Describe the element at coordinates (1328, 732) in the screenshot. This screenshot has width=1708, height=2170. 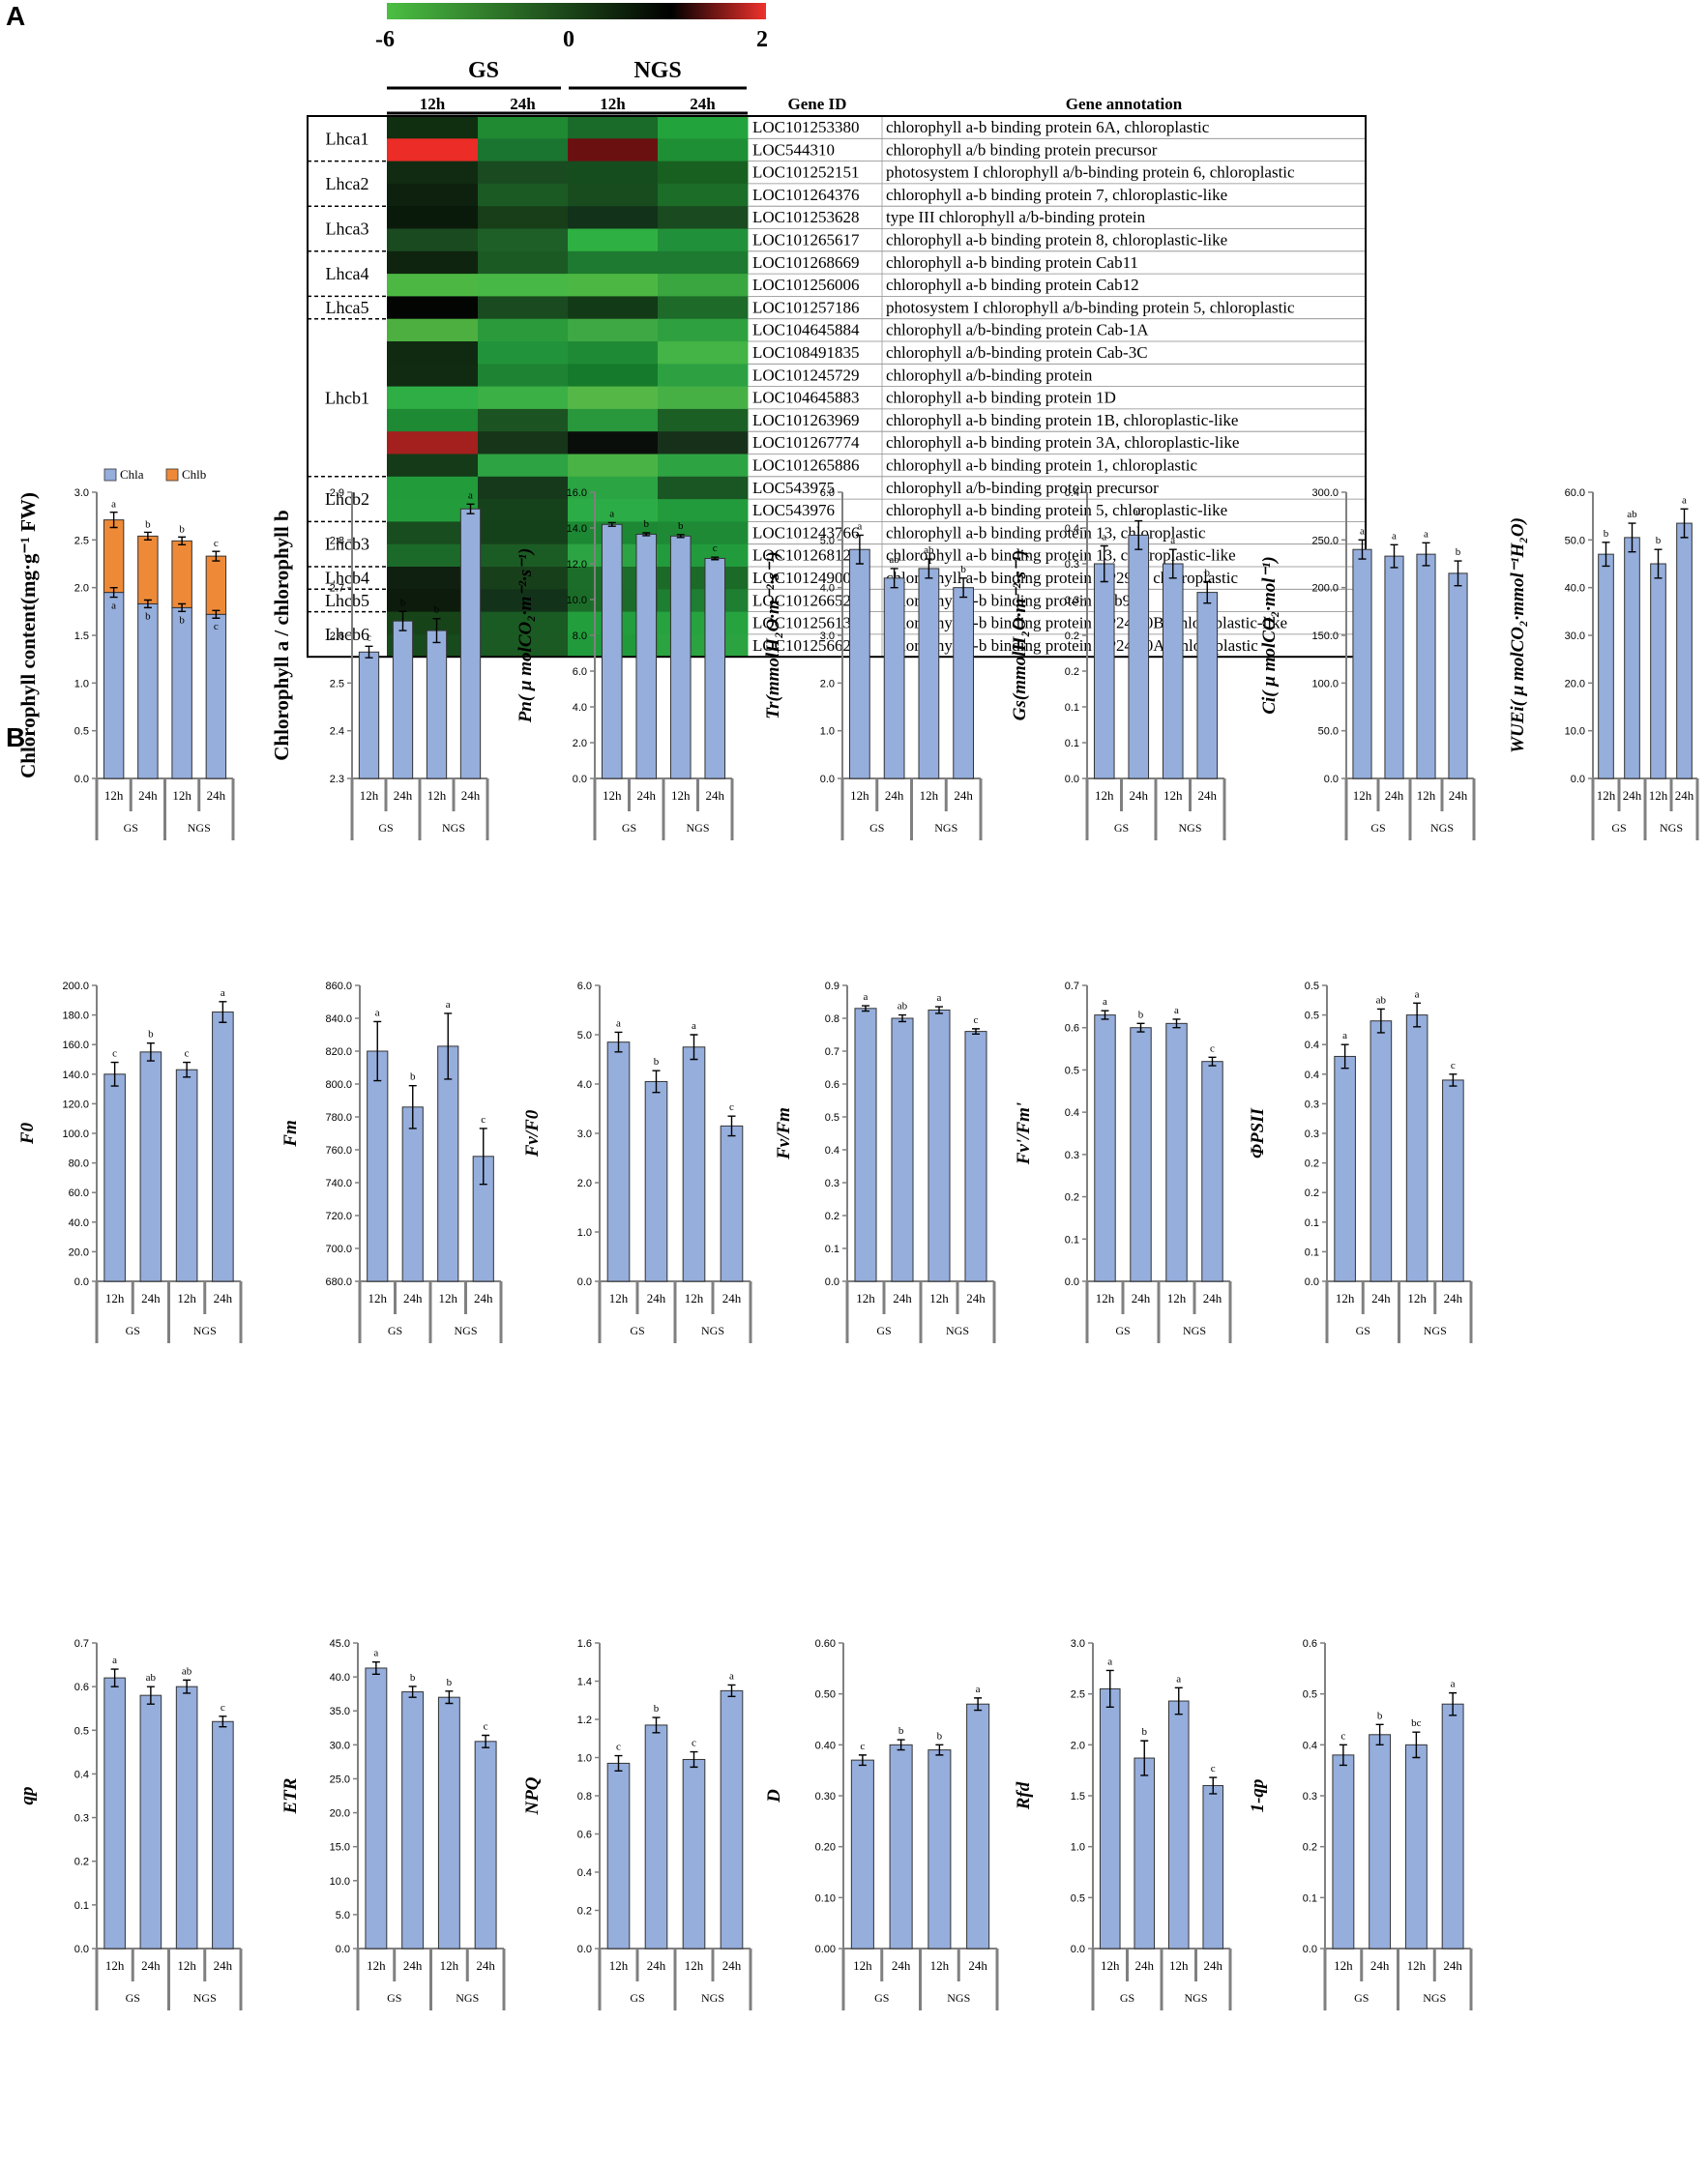
I see `y-tick-label: 50.0` at that location.